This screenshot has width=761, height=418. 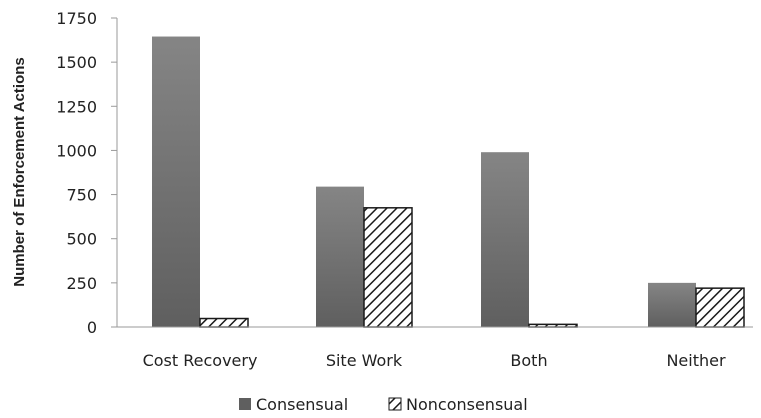 I want to click on y-tick-label: 500, so click(x=81, y=239).